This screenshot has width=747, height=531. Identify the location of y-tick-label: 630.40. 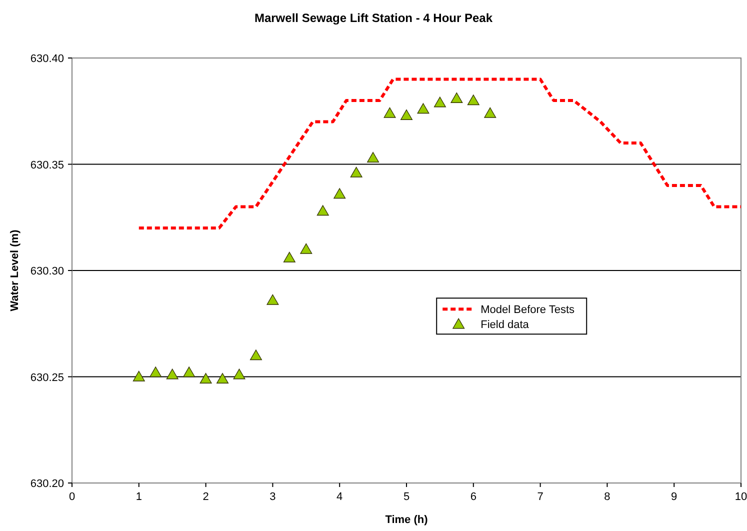
(47, 59).